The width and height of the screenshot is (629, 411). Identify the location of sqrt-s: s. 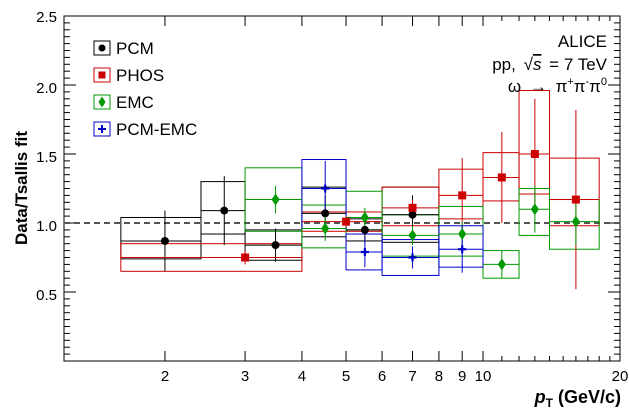
(537, 64).